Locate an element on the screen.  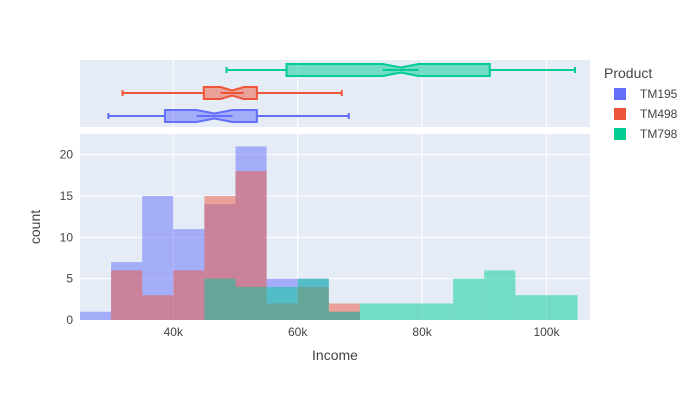
legend-item-tm798: TM798 is located at coordinates (646, 134).